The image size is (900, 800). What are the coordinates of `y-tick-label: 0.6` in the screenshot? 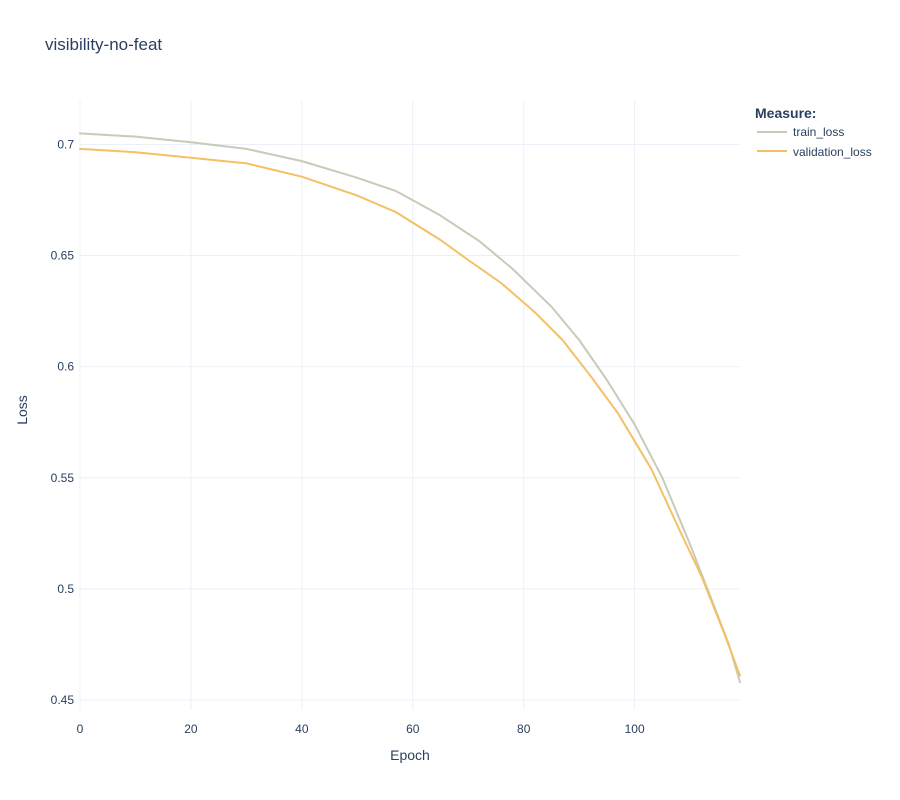 It's located at (65, 367).